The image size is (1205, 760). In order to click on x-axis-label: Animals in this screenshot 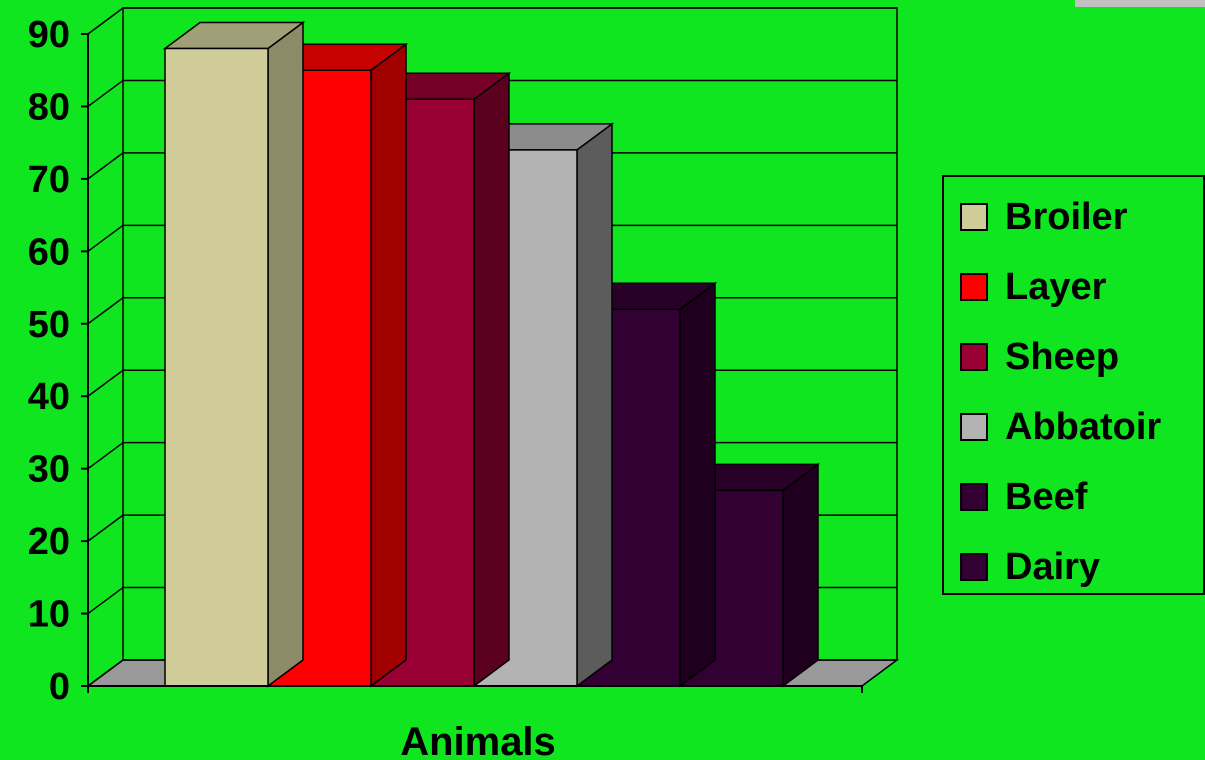, I will do `click(478, 740)`.